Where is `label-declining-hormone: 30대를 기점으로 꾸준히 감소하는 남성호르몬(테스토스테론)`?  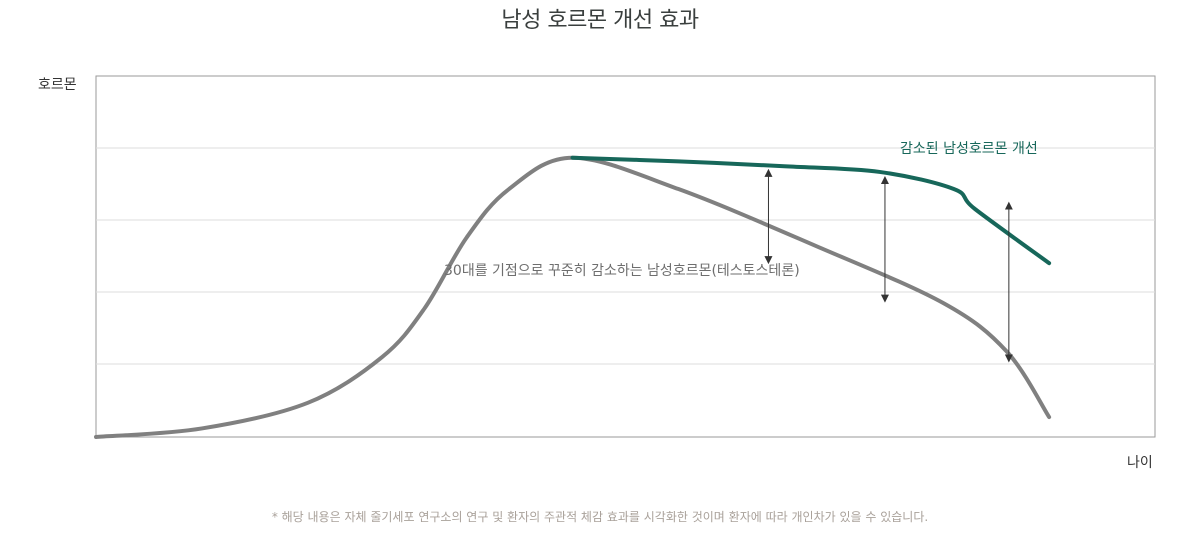
label-declining-hormone: 30대를 기점으로 꾸준히 감소하는 남성호르몬(테스토스테론) is located at coordinates (622, 271).